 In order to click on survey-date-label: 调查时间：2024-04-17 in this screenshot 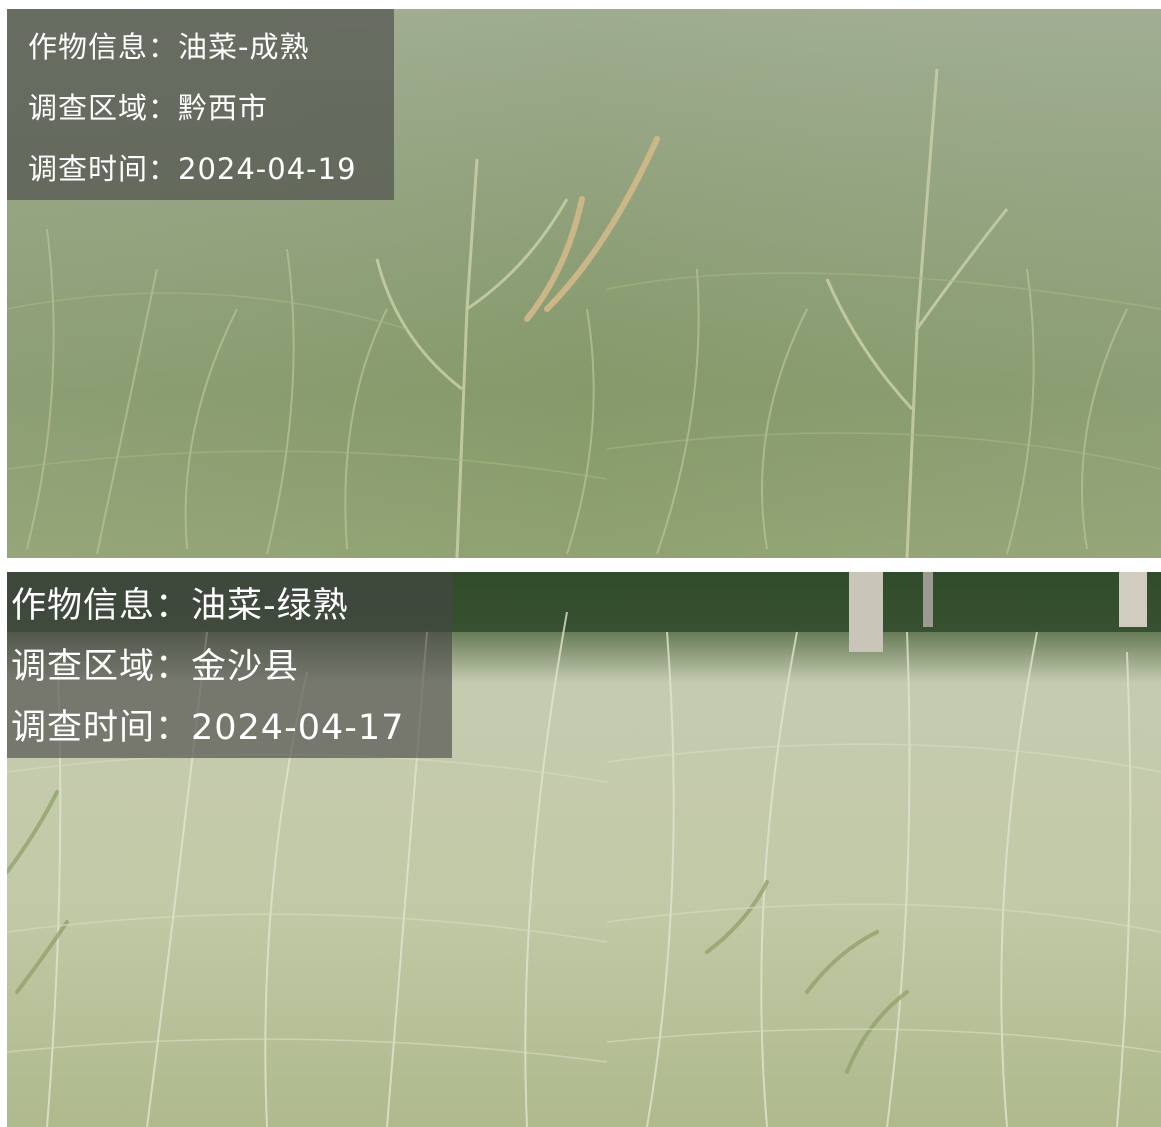, I will do `click(208, 728)`.